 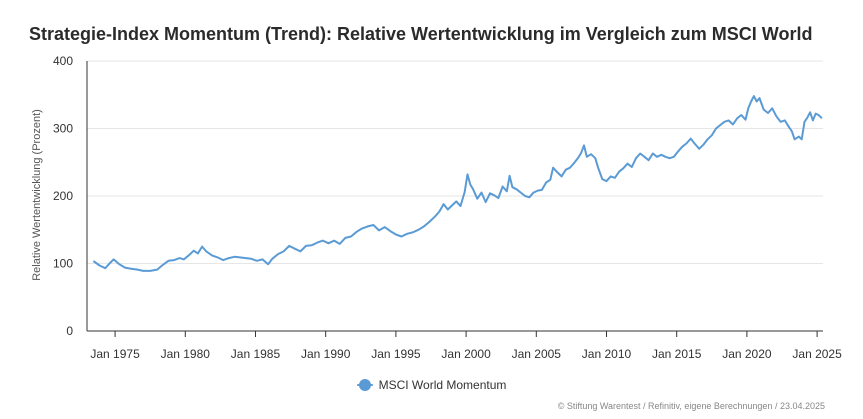 What do you see at coordinates (677, 354) in the screenshot?
I see `x-tick-label: Jan 2015` at bounding box center [677, 354].